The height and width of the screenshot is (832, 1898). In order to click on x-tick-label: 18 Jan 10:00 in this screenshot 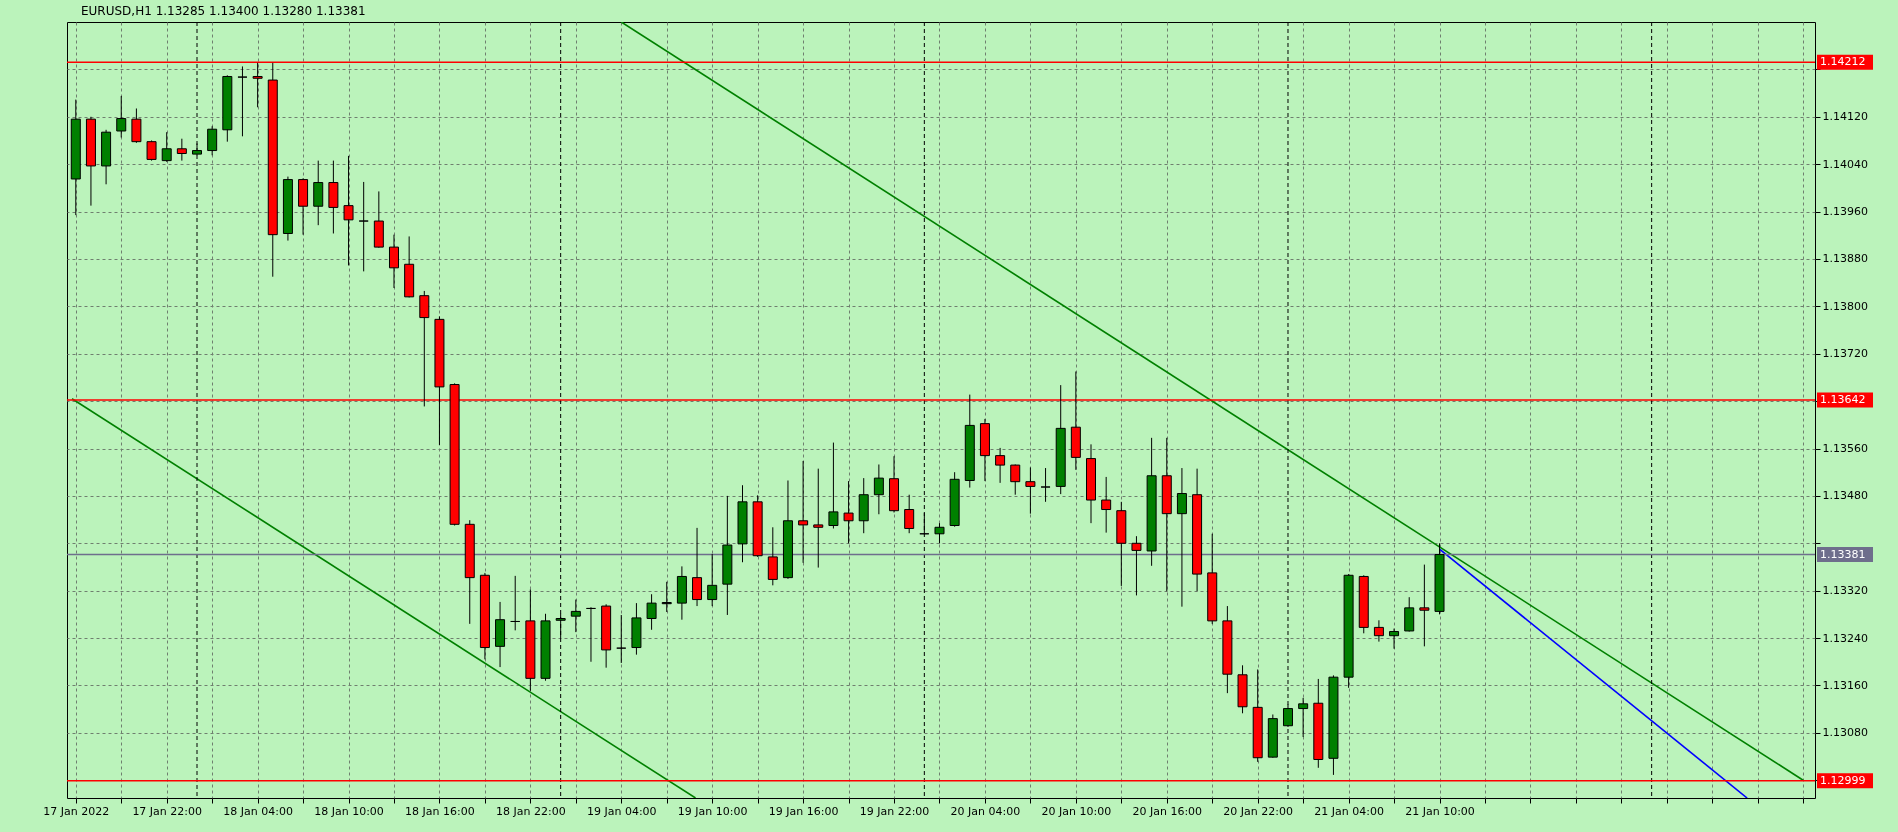, I will do `click(349, 811)`.